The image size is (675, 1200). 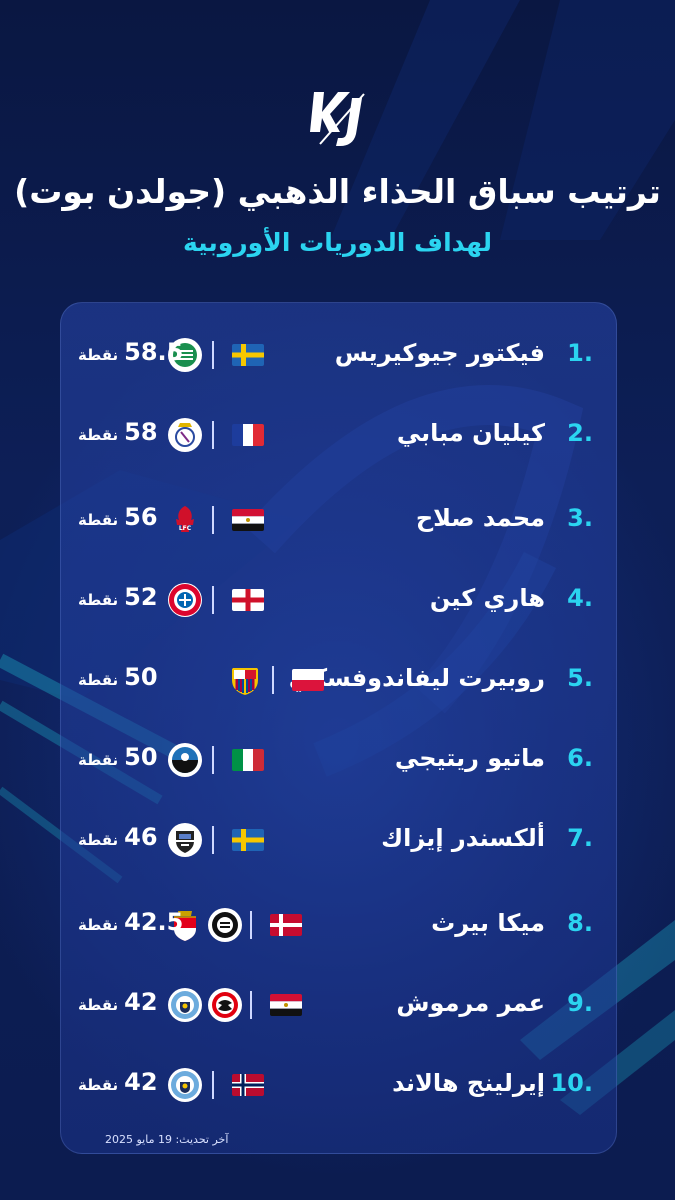 What do you see at coordinates (185, 760) in the screenshot?
I see `atalanta-crest-icon` at bounding box center [185, 760].